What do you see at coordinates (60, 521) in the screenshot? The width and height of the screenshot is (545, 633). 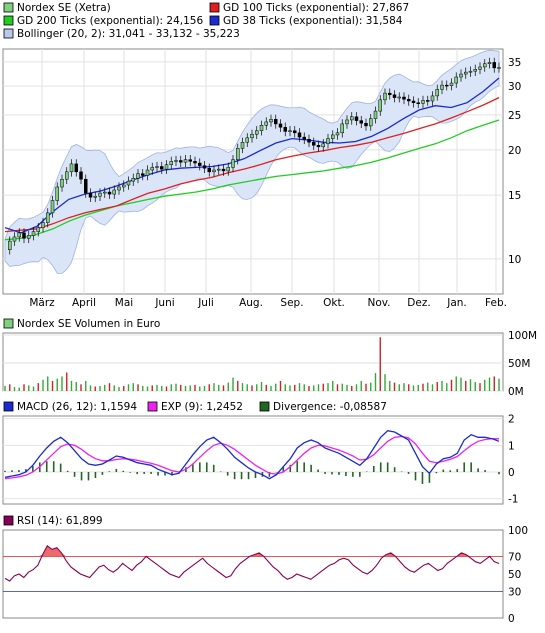 I see `legend-rsi-label: RSI (14): 61,899` at bounding box center [60, 521].